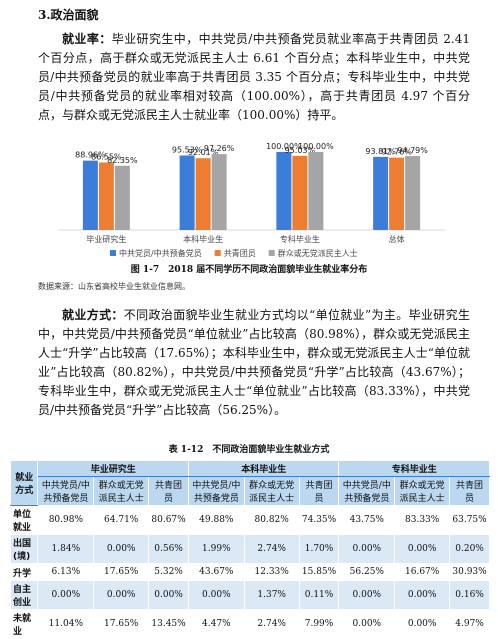 Image resolution: width=498 pixels, height=639 pixels. Describe the element at coordinates (422, 520) in the screenshot. I see `cell: 83.33%` at that location.